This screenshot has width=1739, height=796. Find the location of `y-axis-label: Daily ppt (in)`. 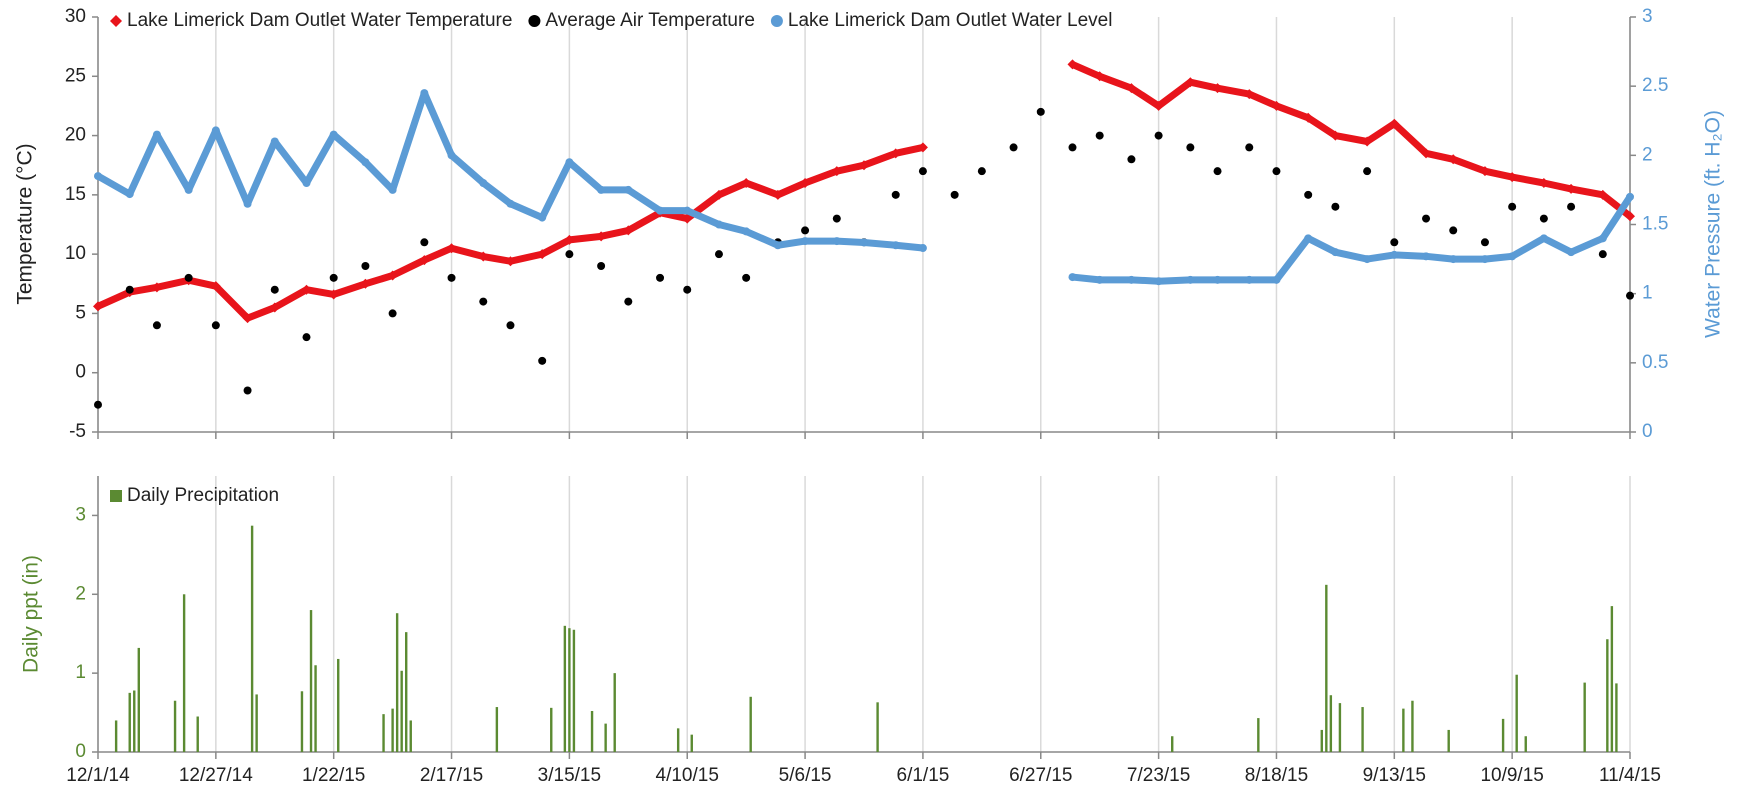

y-axis-label: Daily ppt (in) is located at coordinates (31, 614).